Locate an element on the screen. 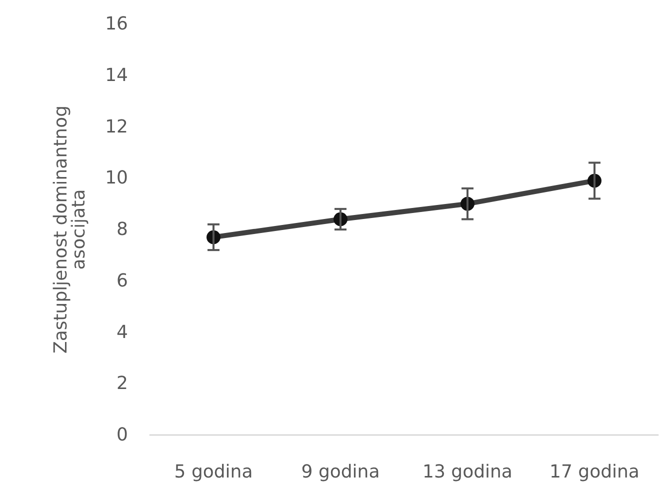 The width and height of the screenshot is (670, 487). x-tick-label: 9 godina is located at coordinates (340, 472).